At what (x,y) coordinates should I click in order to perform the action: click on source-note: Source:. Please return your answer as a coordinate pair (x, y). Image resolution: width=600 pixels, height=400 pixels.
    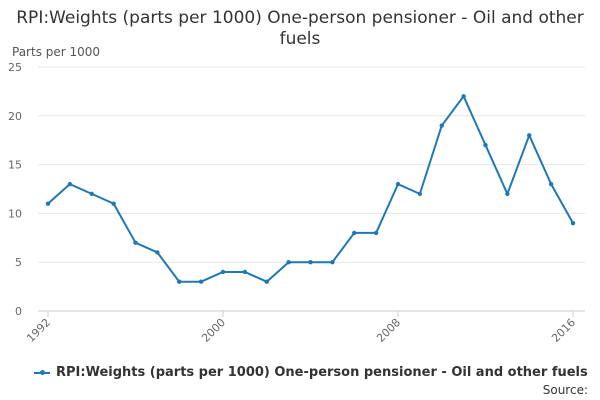
    Looking at the image, I should click on (565, 390).